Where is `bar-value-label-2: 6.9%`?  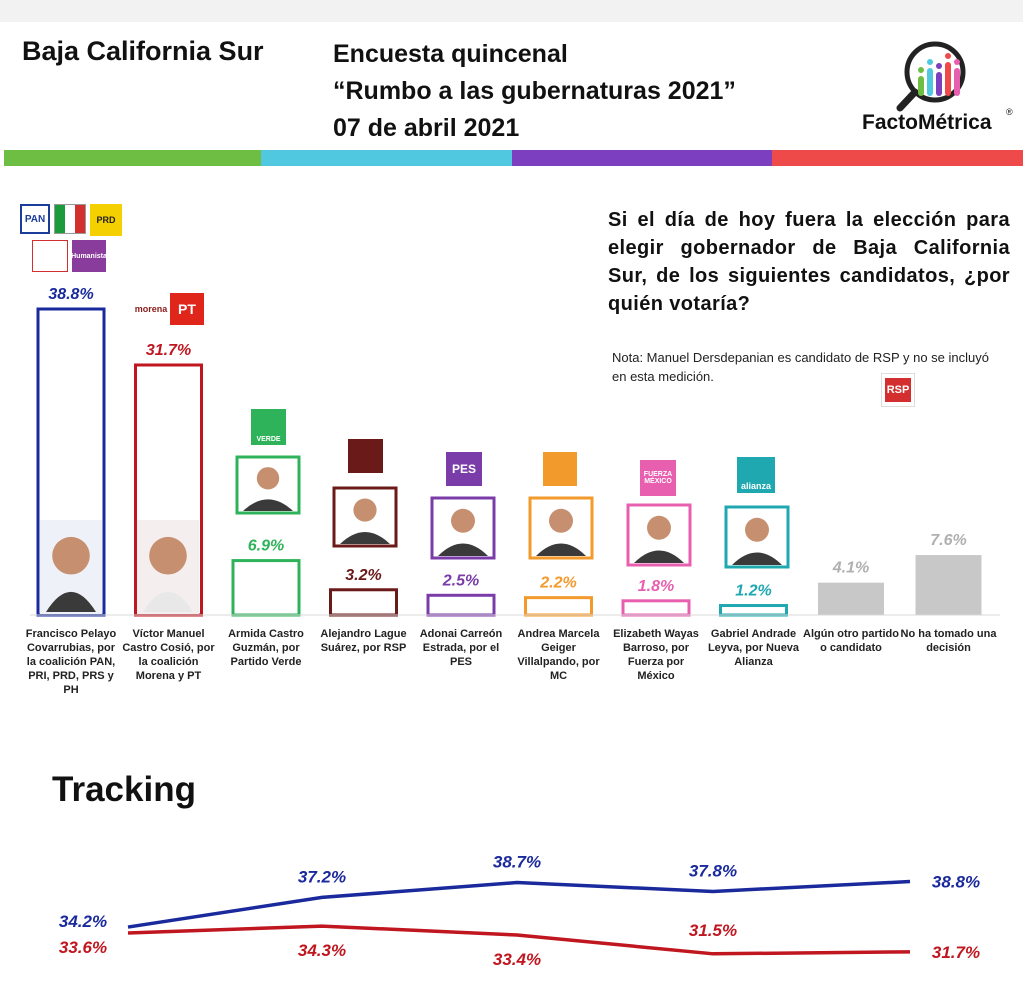
bar-value-label-2: 6.9% is located at coordinates (266, 546).